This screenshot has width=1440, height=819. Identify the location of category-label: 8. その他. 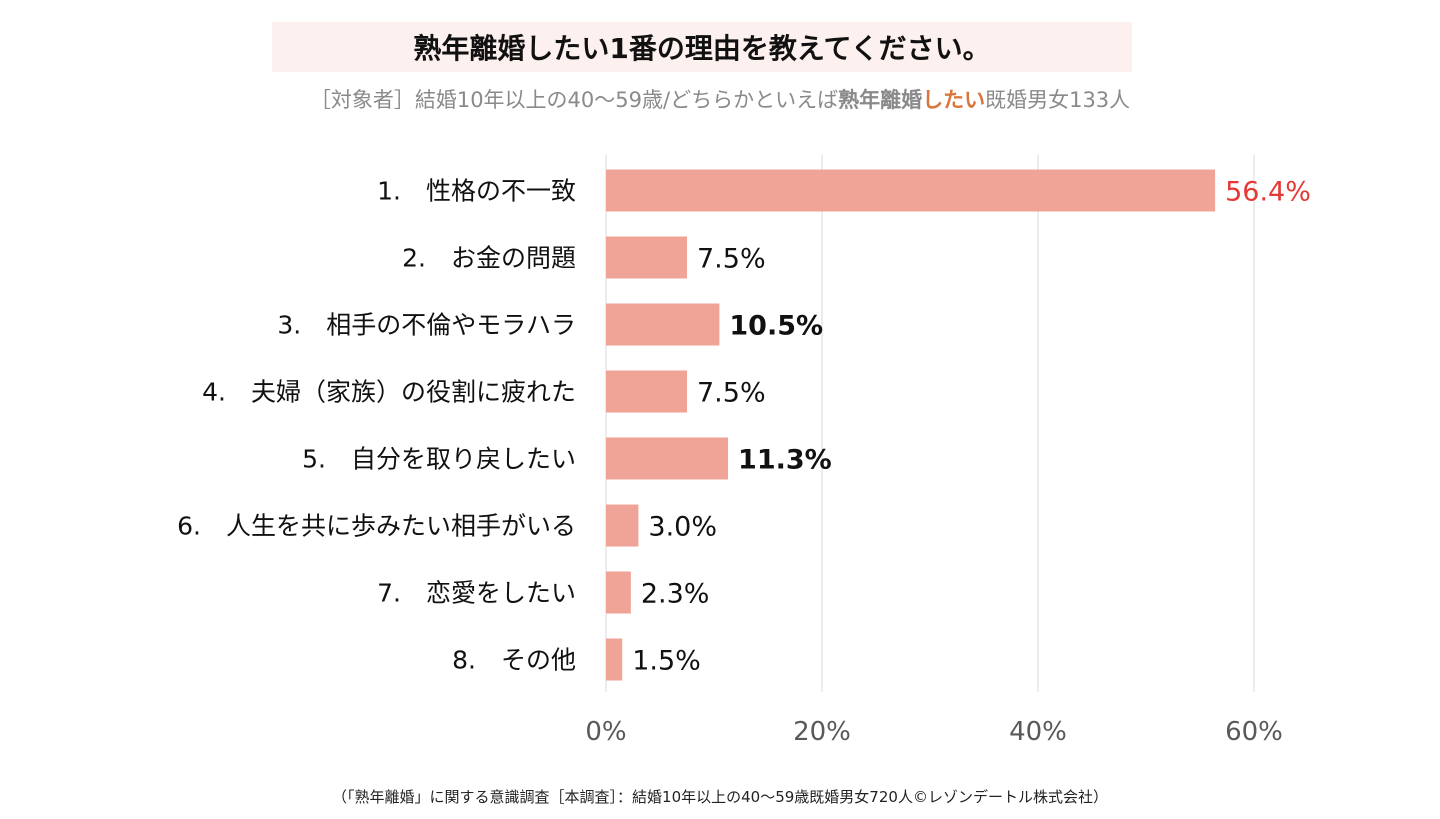
(514, 660).